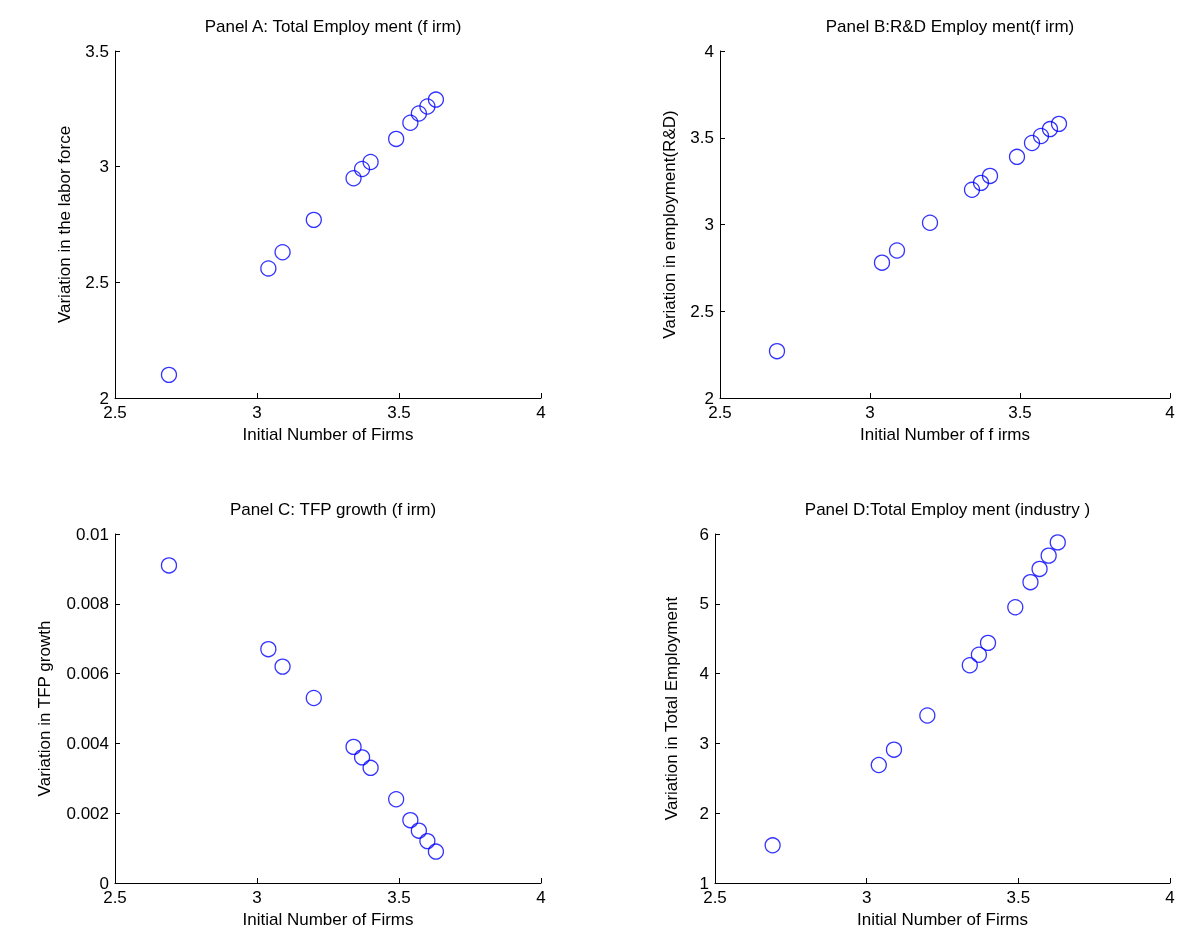  What do you see at coordinates (87, 674) in the screenshot?
I see `y-tick-label: 0.006` at bounding box center [87, 674].